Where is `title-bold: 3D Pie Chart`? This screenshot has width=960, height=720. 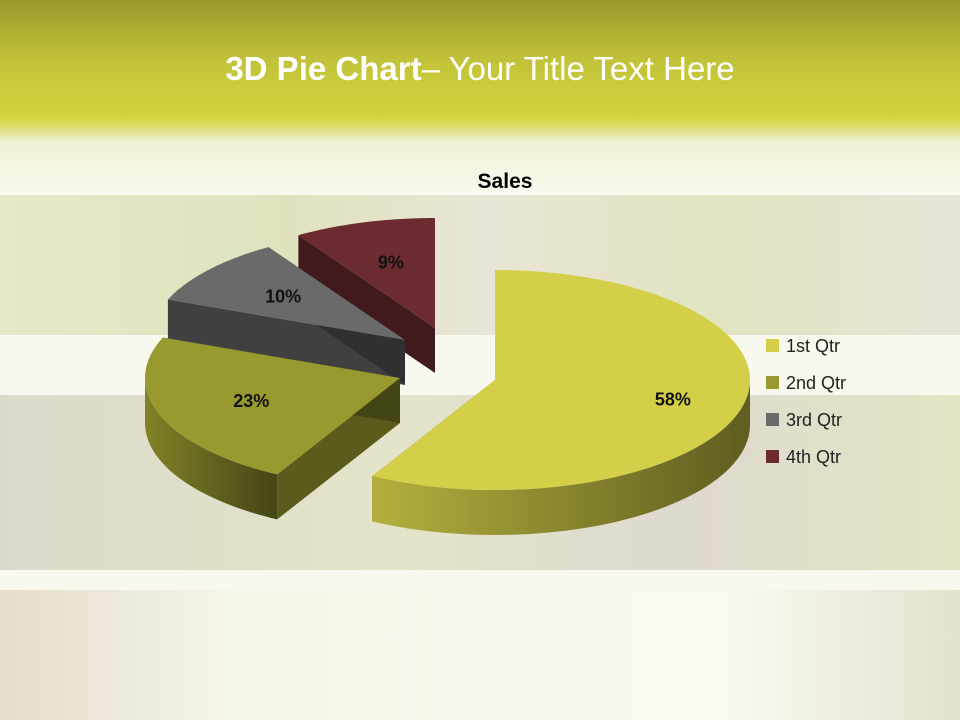 title-bold: 3D Pie Chart is located at coordinates (323, 68).